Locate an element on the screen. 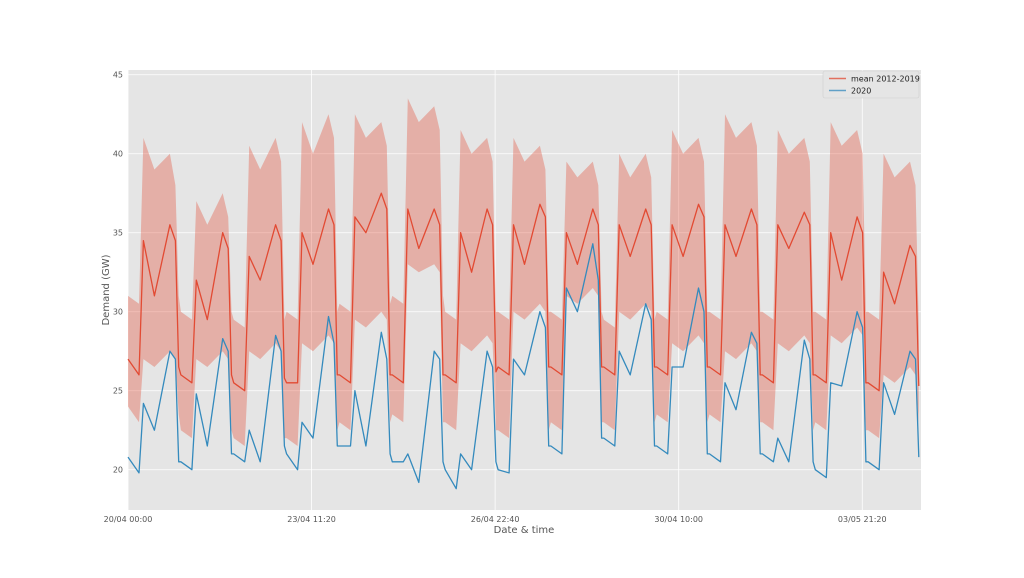 The width and height of the screenshot is (1024, 578). legend-box is located at coordinates (871, 84).